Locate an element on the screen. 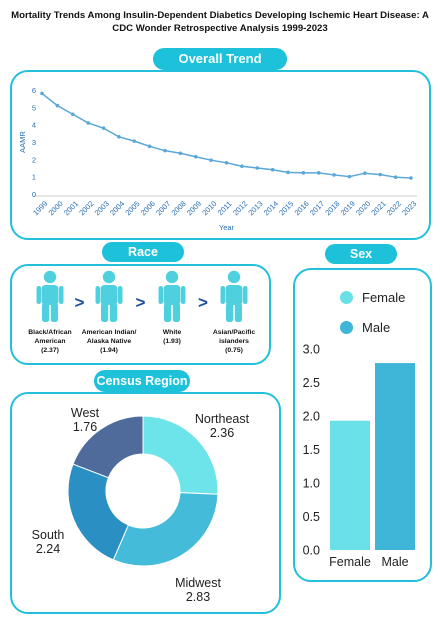 Image resolution: width=440 pixels, height=622 pixels. y-tick-label: 0 is located at coordinates (34, 194).